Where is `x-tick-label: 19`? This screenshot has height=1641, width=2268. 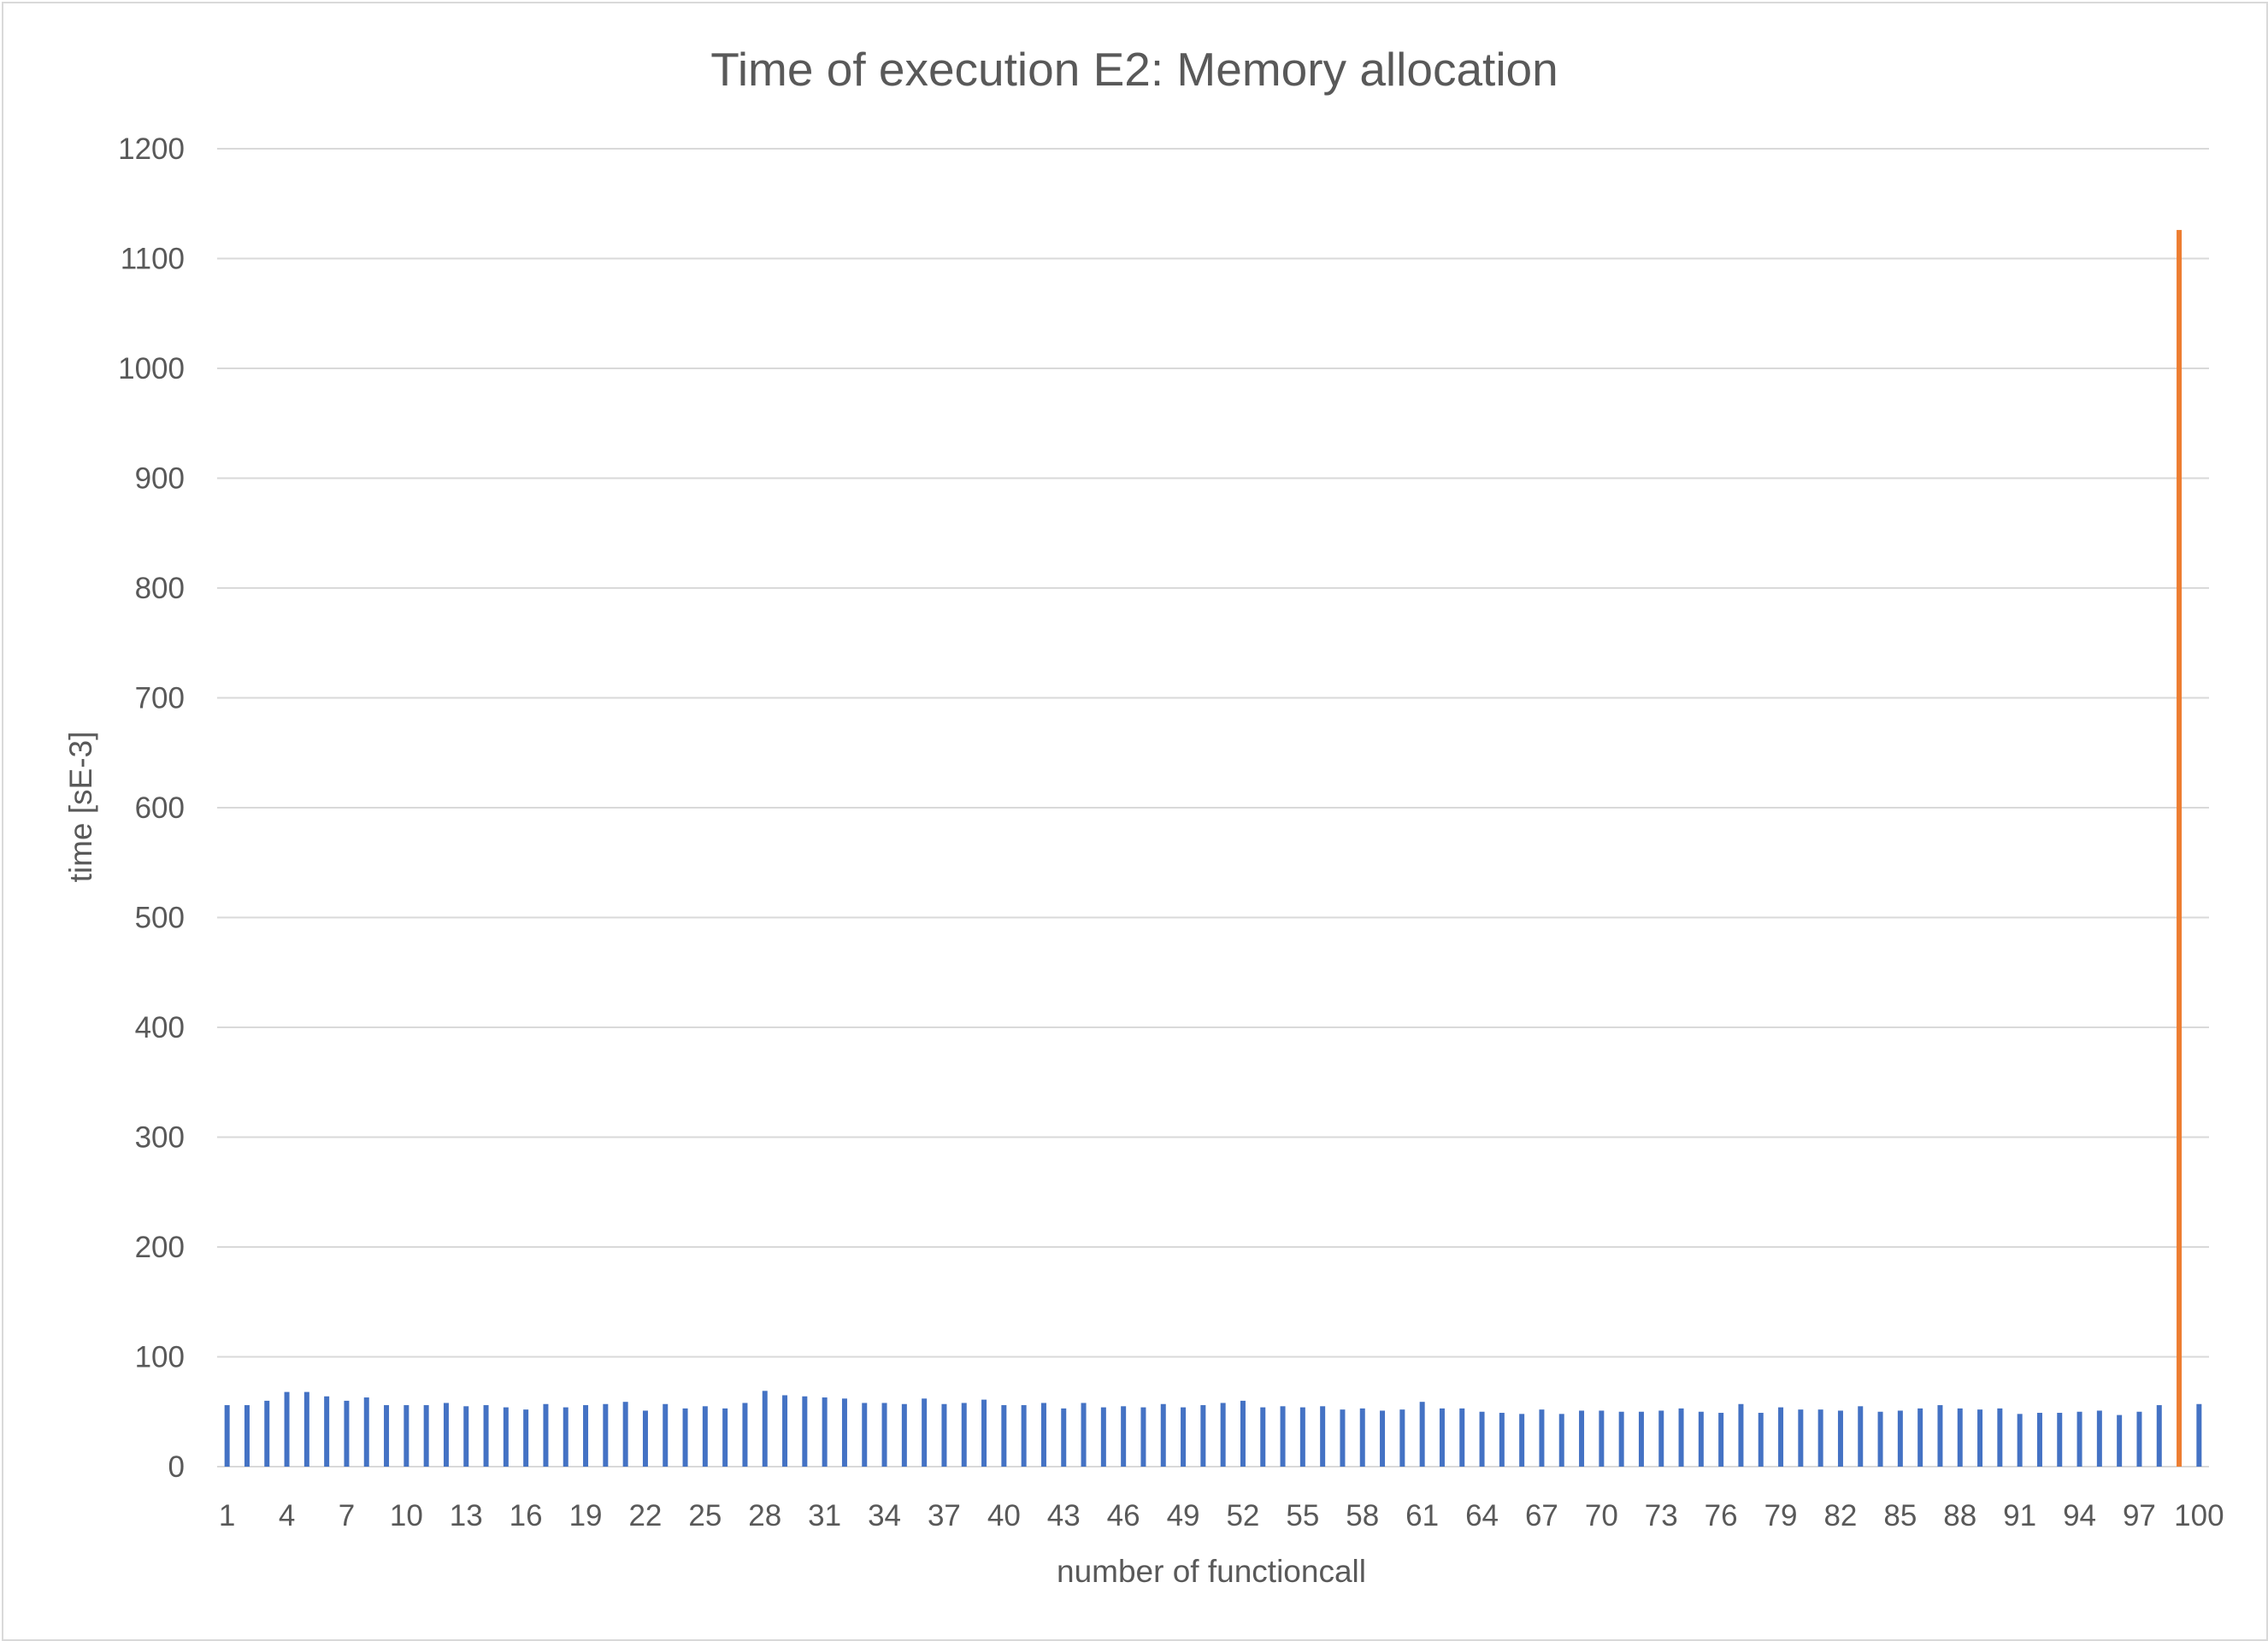 x-tick-label: 19 is located at coordinates (586, 1515).